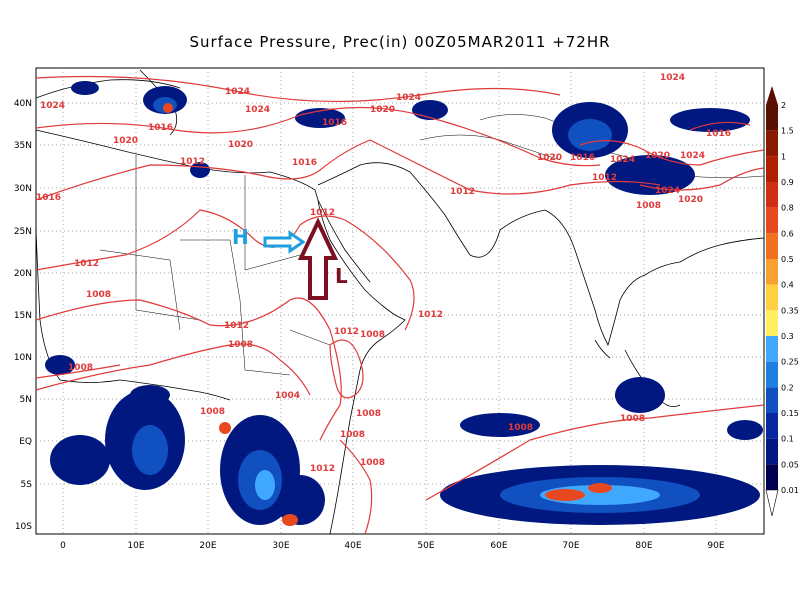 This screenshot has height=600, width=800. What do you see at coordinates (790, 490) in the screenshot?
I see `colorbar-label: 0.01` at bounding box center [790, 490].